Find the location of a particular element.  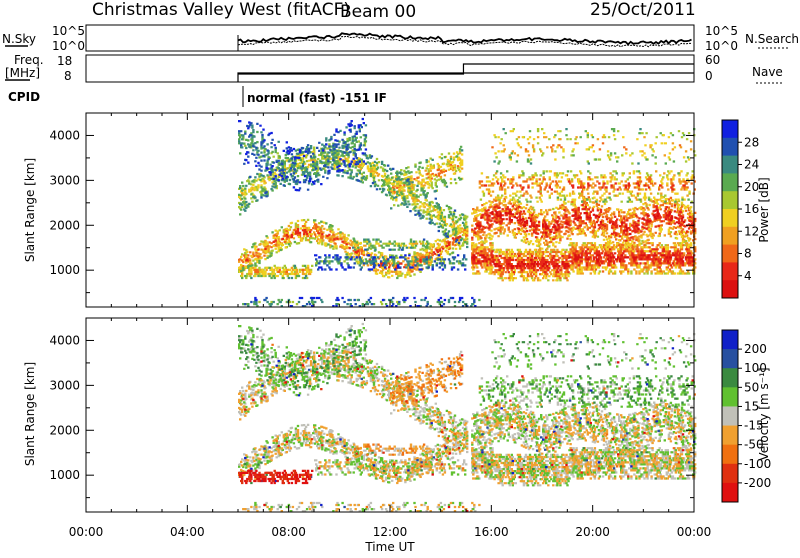

cpid-label: CPID is located at coordinates (24, 97).